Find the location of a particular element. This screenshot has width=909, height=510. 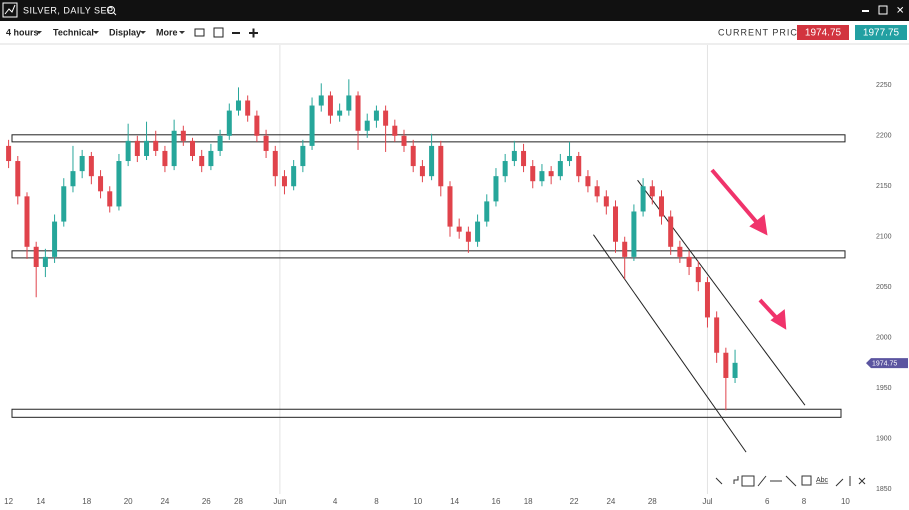

x-tick-label: 16 is located at coordinates (496, 501).